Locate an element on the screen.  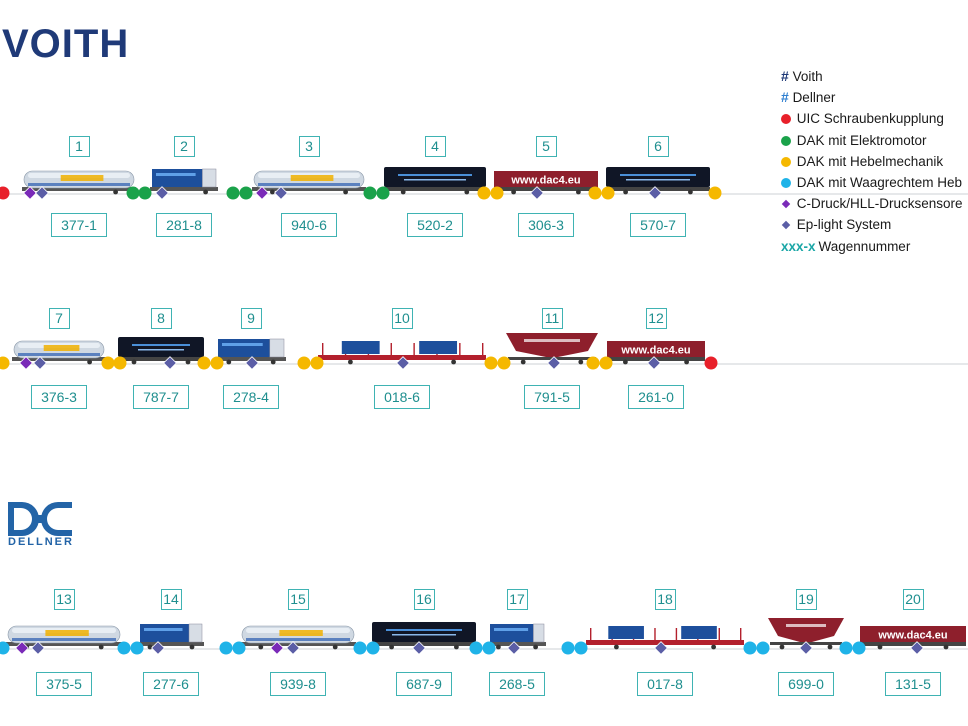
wagon-number-box: 018-6 is located at coordinates (402, 397).